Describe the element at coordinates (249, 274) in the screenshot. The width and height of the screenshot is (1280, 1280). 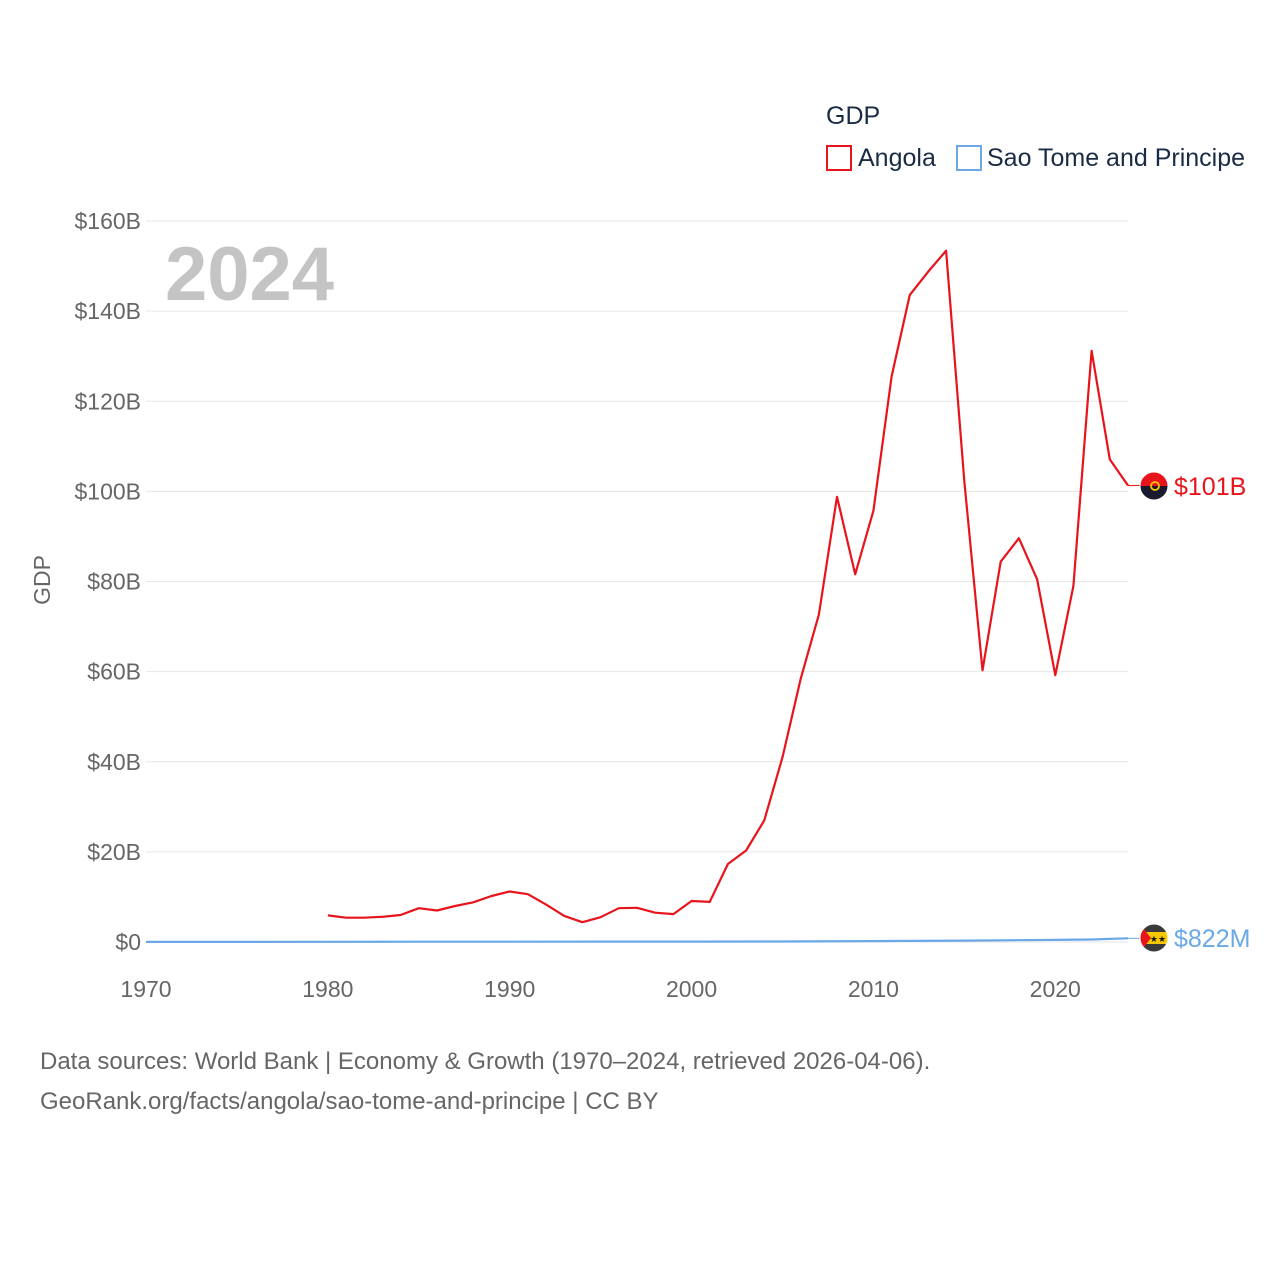
I see `current-year-label: 2024` at that location.